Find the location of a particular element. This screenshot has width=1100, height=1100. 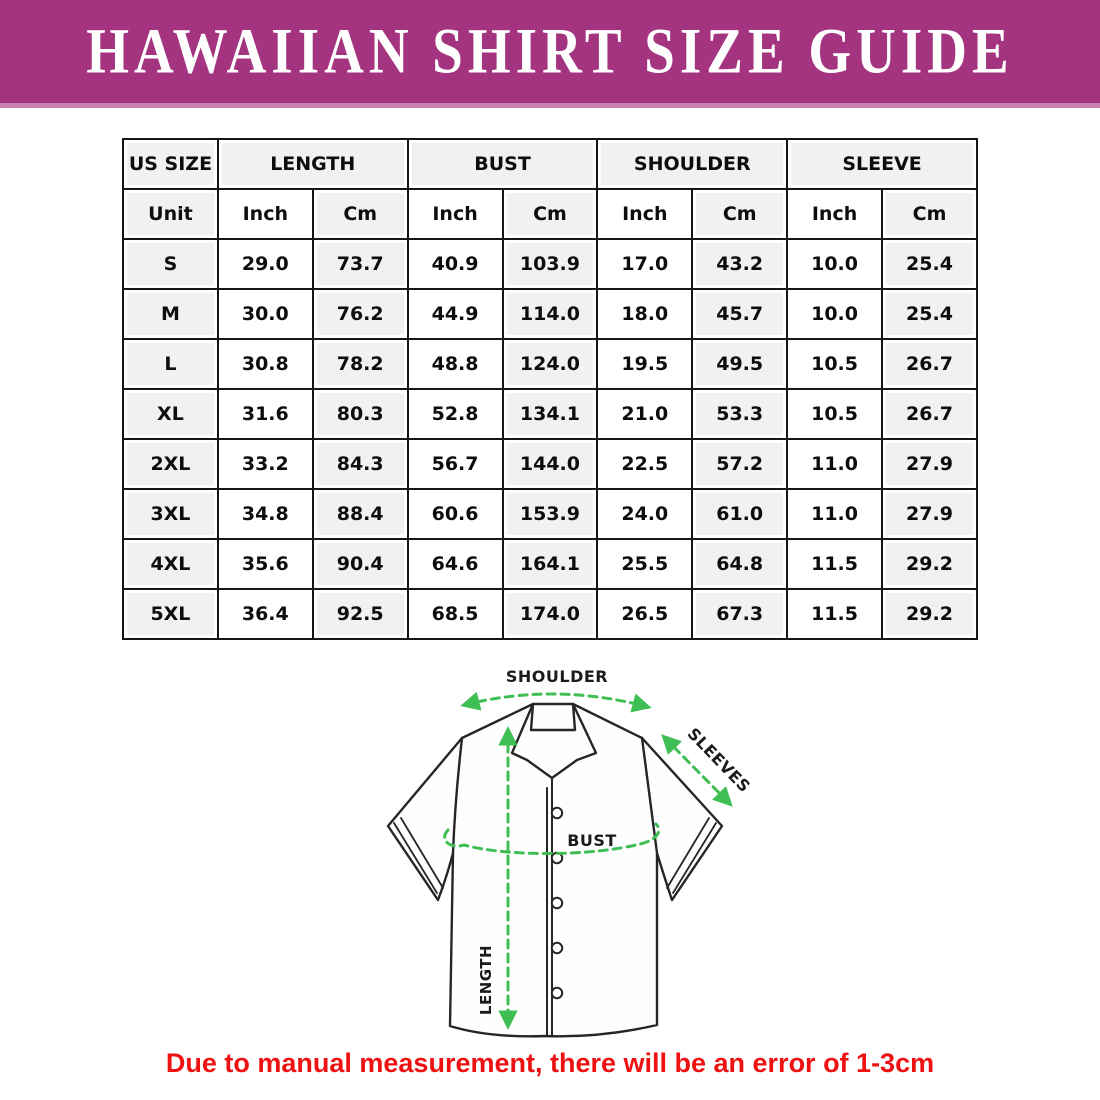

value-cell-text: 18.0 is located at coordinates (645, 314).